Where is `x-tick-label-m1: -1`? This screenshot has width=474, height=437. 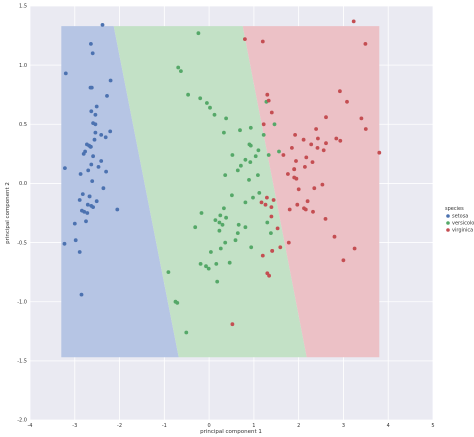 x-tick-label-m1: -1 is located at coordinates (164, 426).